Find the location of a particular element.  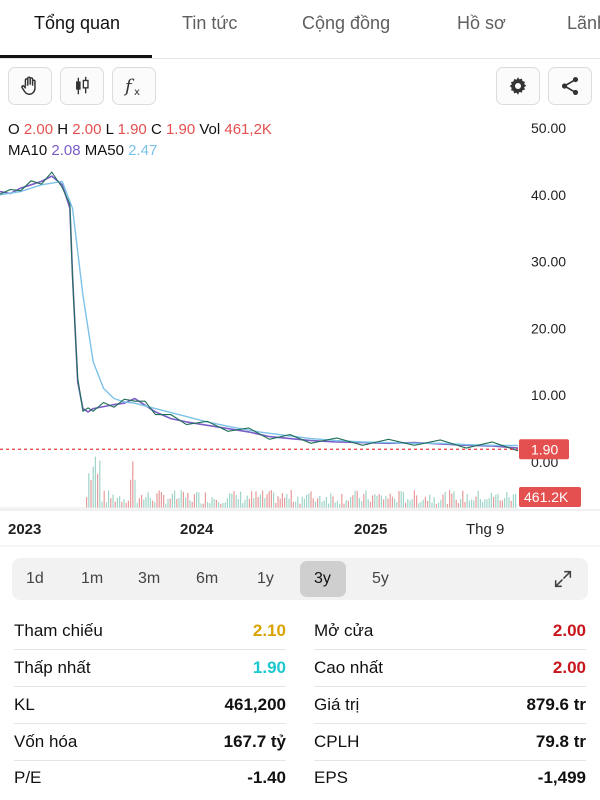

stat-row-open: Mở cửa 2.00 is located at coordinates (450, 631).